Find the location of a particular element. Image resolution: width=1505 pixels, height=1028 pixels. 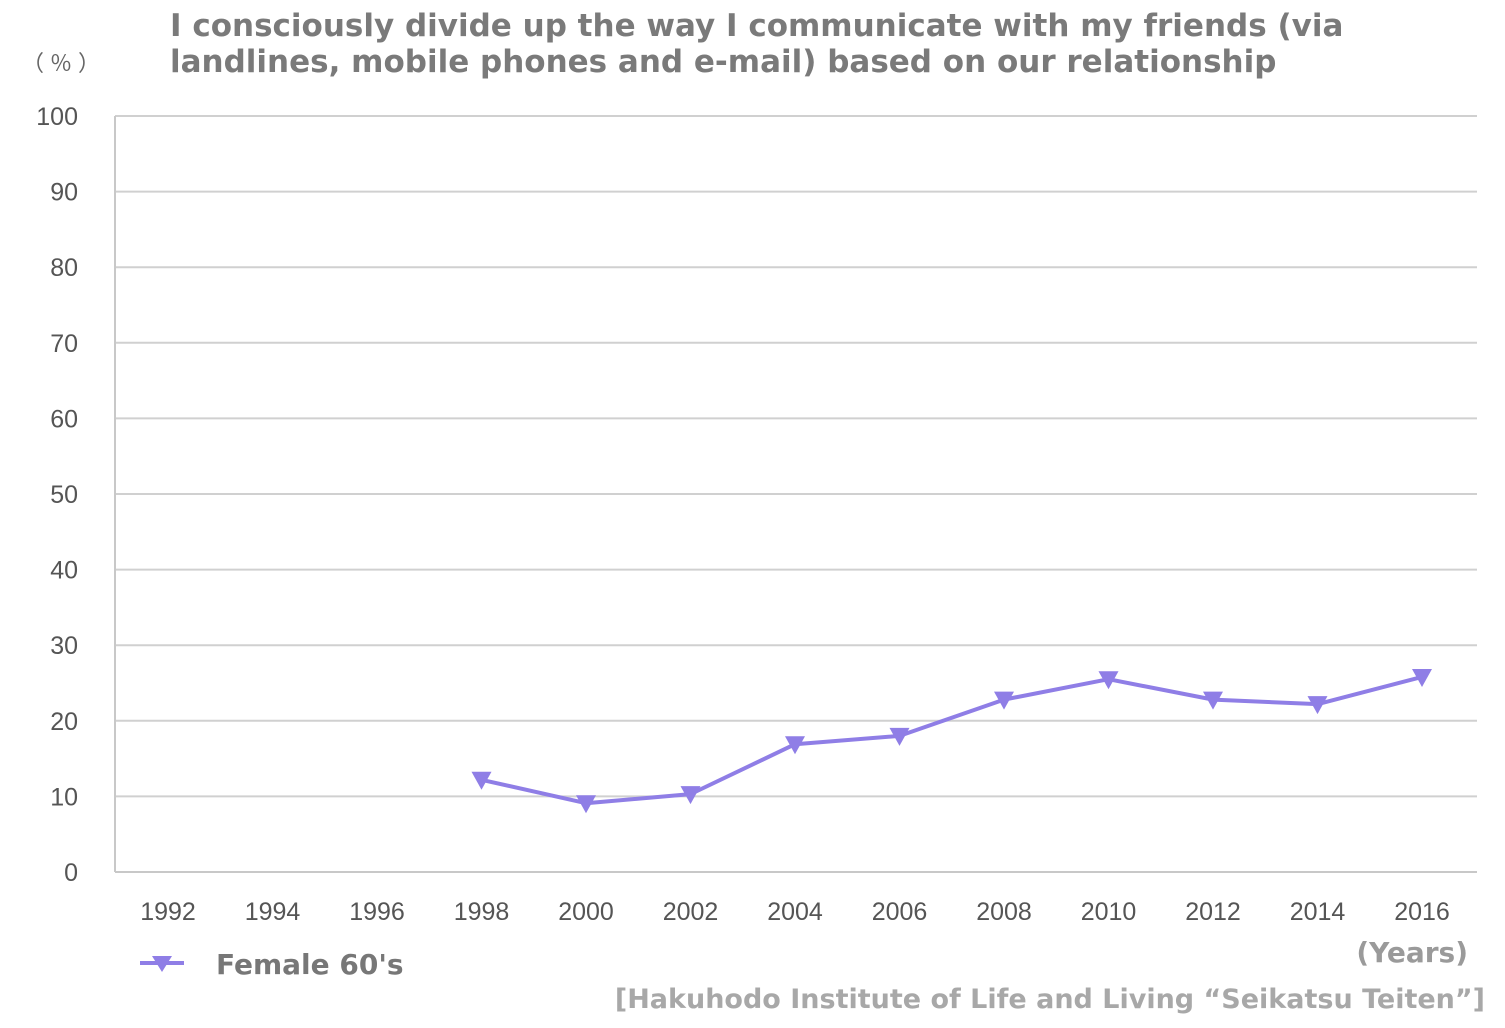

y-tick-label: 60 is located at coordinates (64, 419).